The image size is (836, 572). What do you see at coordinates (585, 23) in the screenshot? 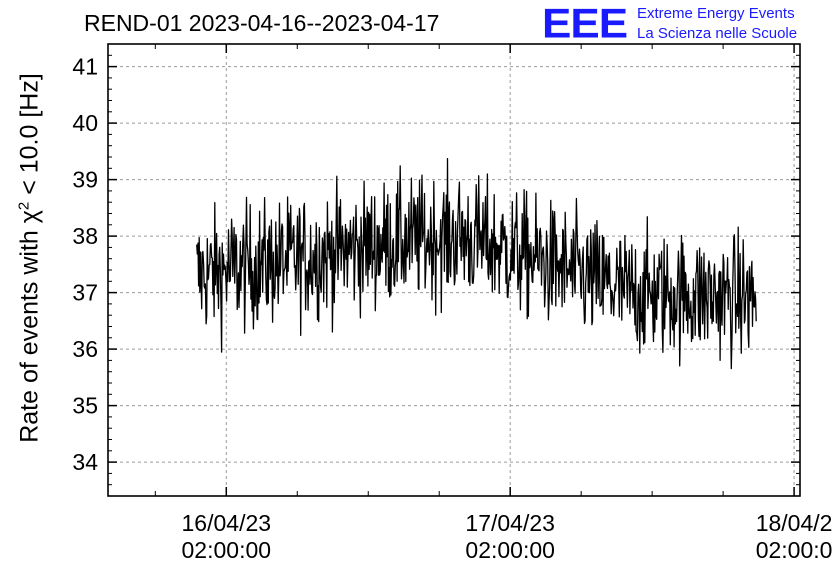
I see `eee-logo: EEE` at bounding box center [585, 23].